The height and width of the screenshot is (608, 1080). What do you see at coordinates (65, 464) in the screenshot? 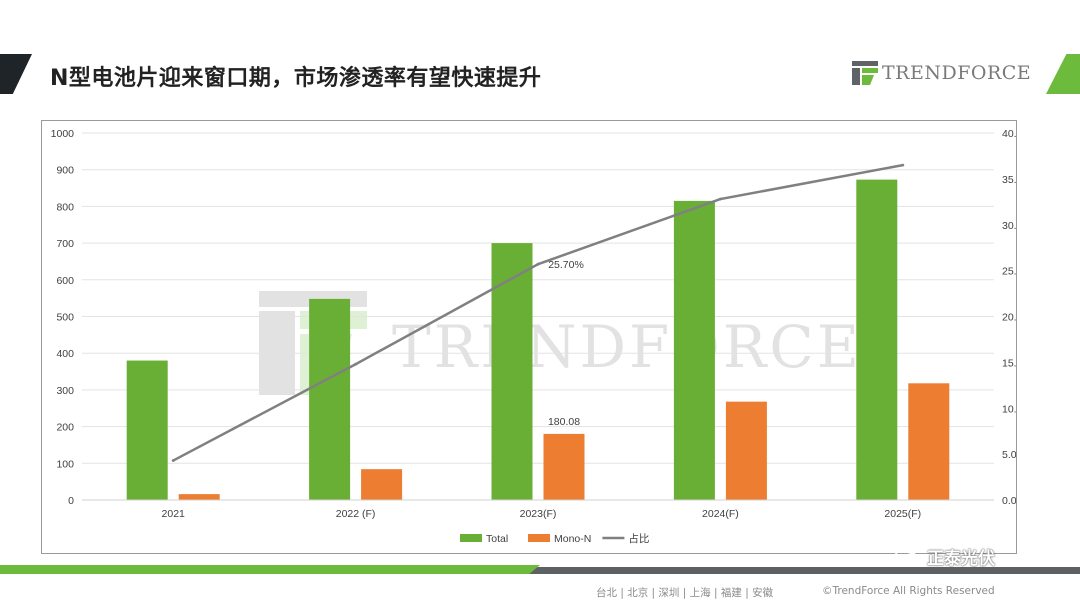
I see `y-tick-label: 100` at bounding box center [65, 464].